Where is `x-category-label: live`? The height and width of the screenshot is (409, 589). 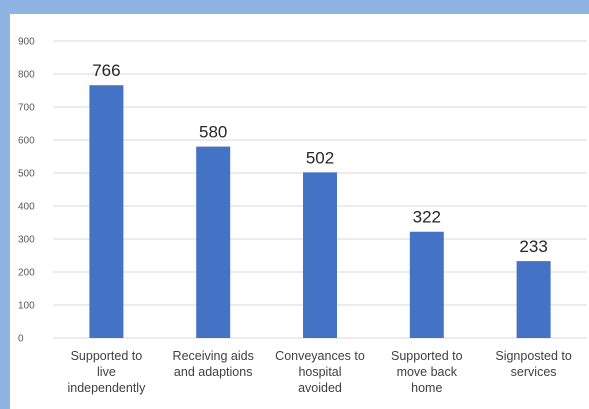 x-category-label: live is located at coordinates (106, 372).